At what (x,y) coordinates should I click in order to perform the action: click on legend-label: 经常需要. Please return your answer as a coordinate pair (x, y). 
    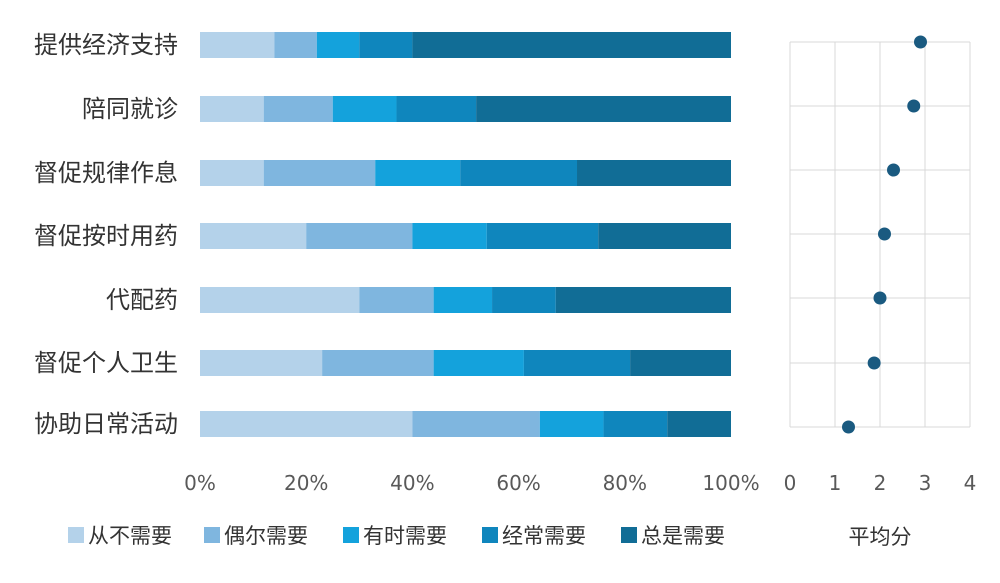
    Looking at the image, I should click on (544, 536).